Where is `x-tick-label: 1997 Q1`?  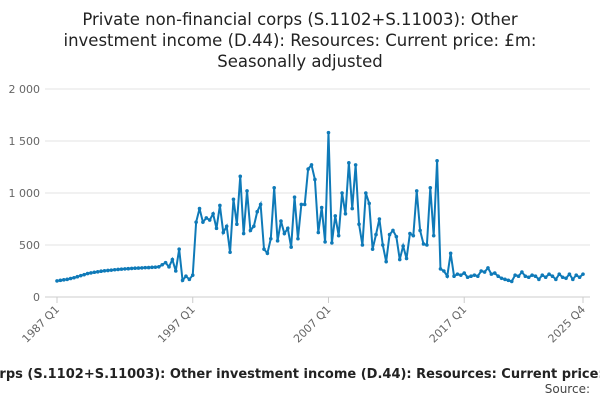
x-tick-label: 1997 Q1 is located at coordinates (176, 324).